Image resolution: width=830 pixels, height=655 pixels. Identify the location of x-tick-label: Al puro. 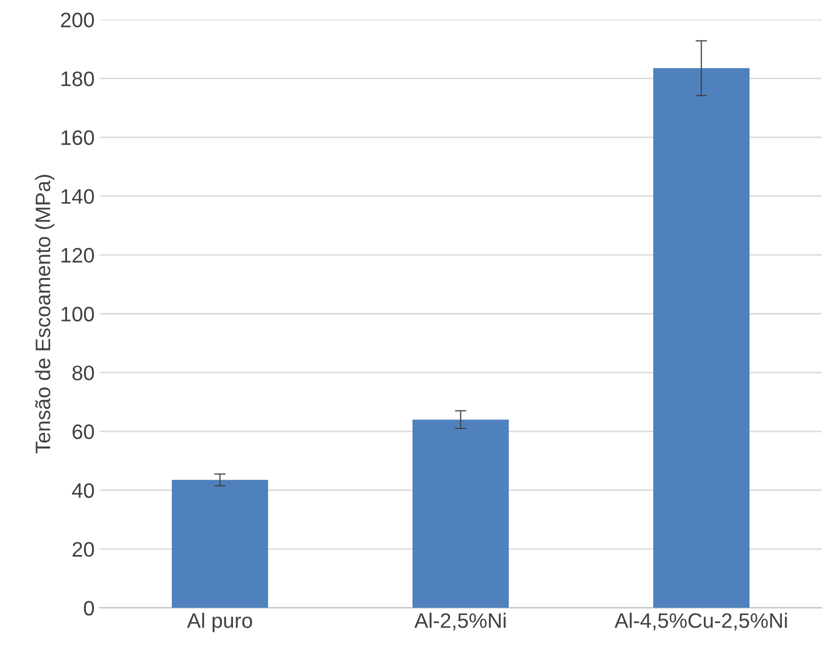
(219, 622).